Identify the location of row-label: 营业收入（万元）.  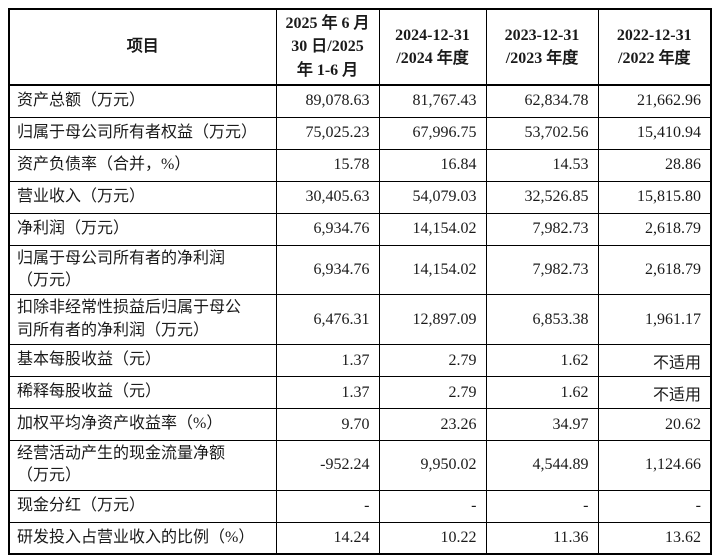
(142, 197).